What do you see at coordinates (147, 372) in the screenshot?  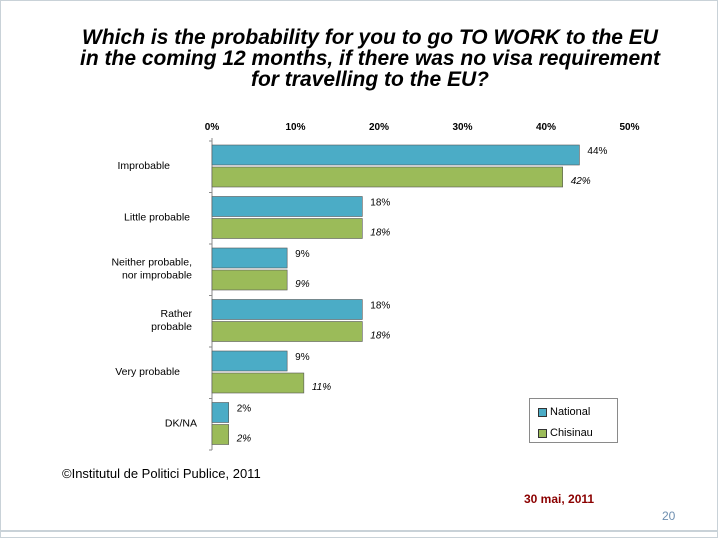 I see `category-label: Very probable` at bounding box center [147, 372].